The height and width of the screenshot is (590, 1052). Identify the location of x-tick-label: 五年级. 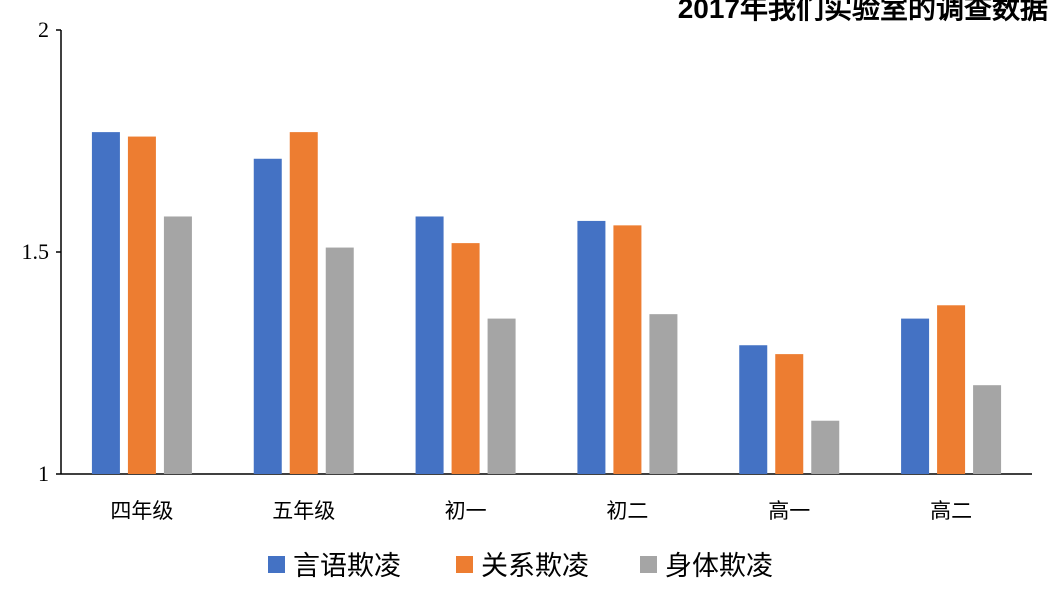
(303, 511).